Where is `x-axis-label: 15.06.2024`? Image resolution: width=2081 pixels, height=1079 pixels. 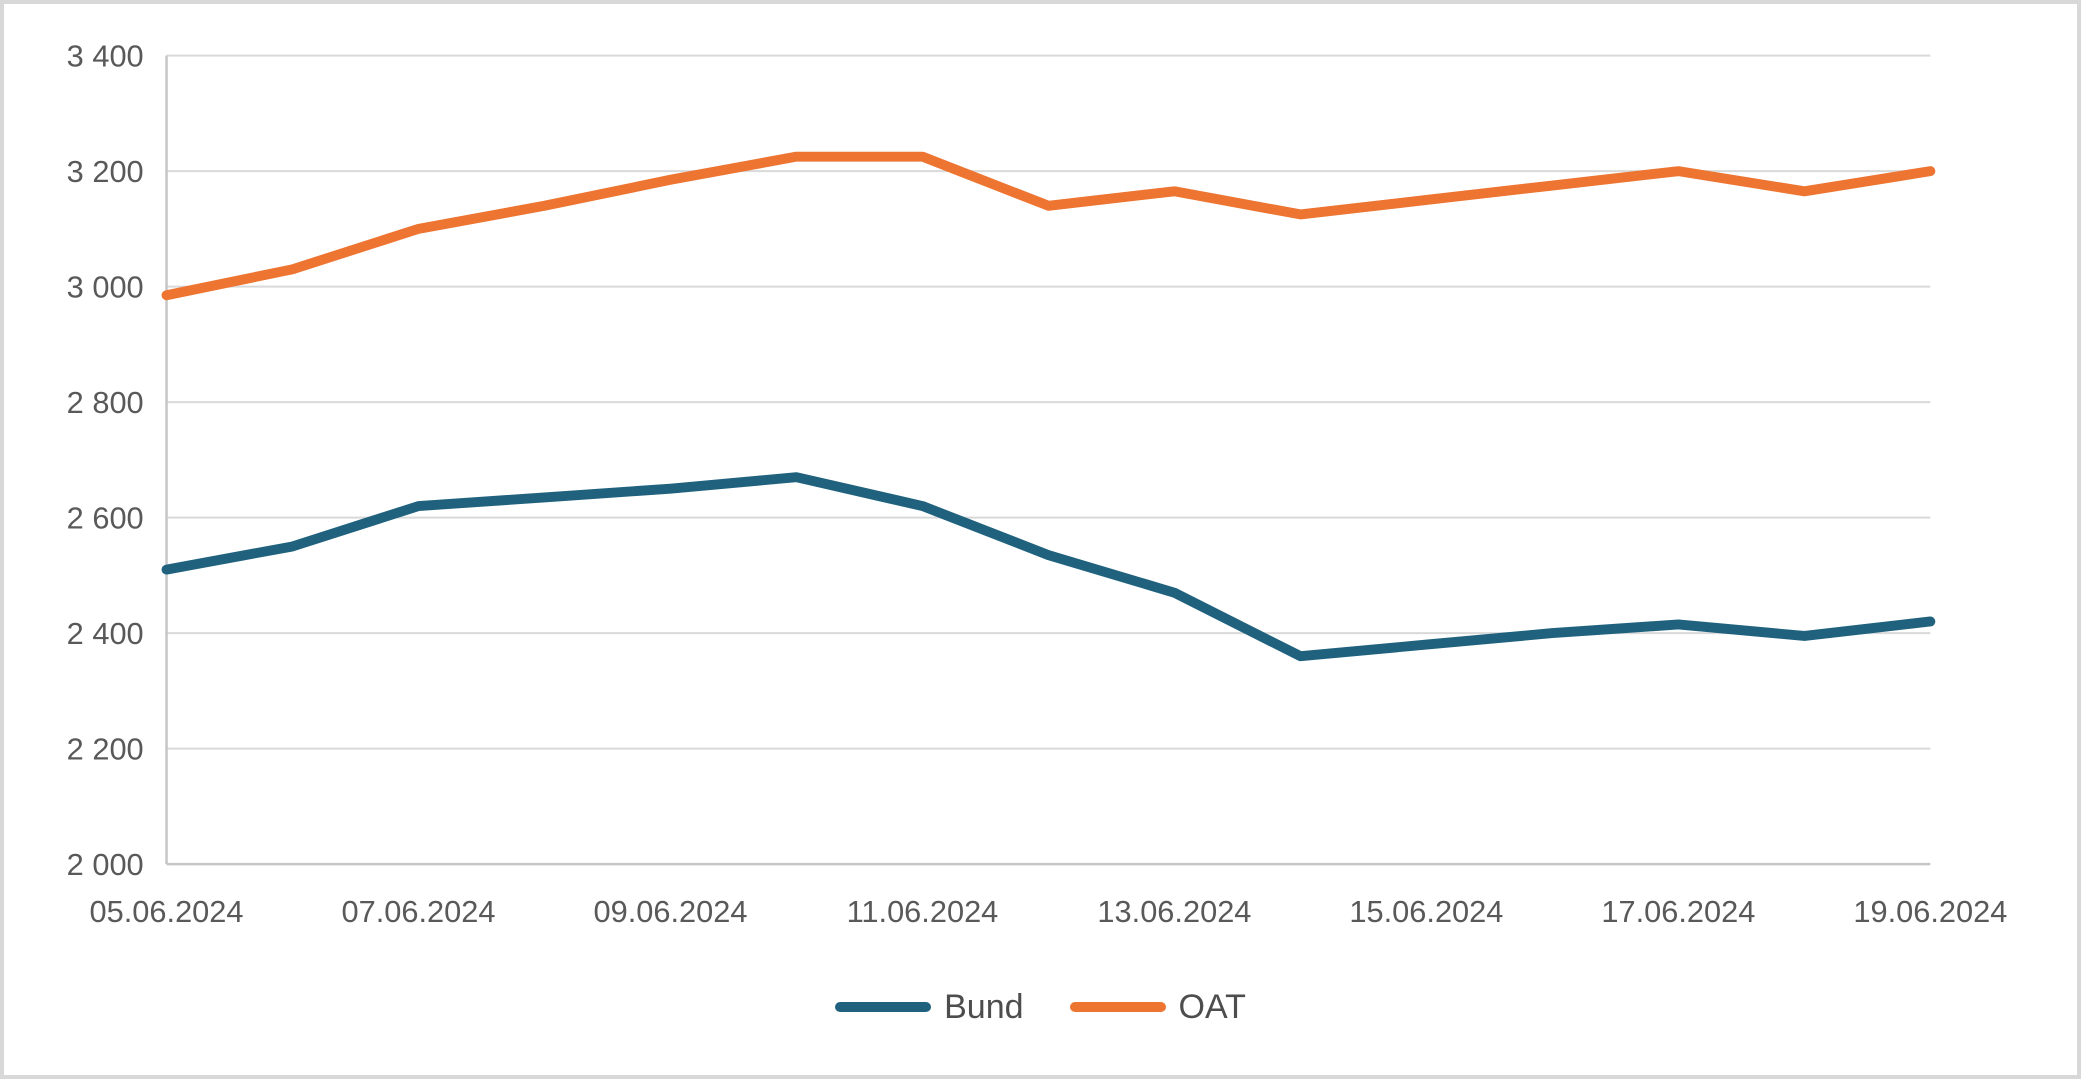
x-axis-label: 15.06.2024 is located at coordinates (1426, 911).